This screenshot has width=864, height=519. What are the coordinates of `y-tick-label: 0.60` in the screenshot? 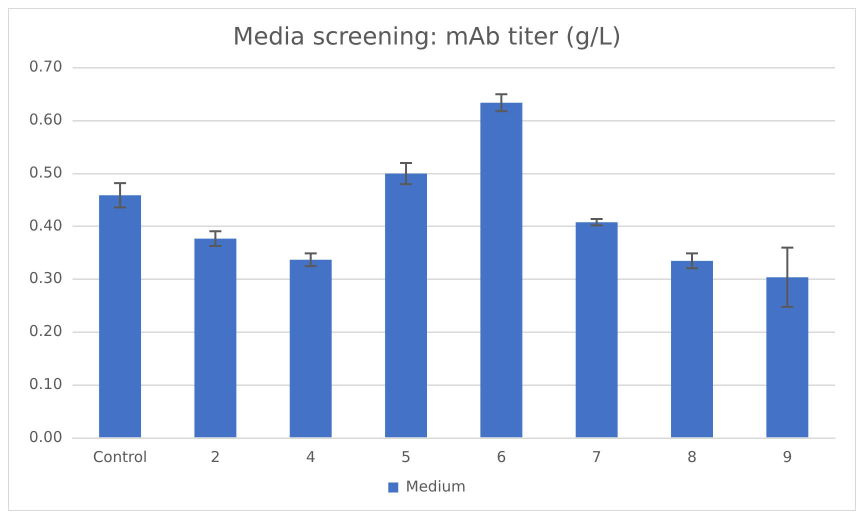 It's located at (45, 119).